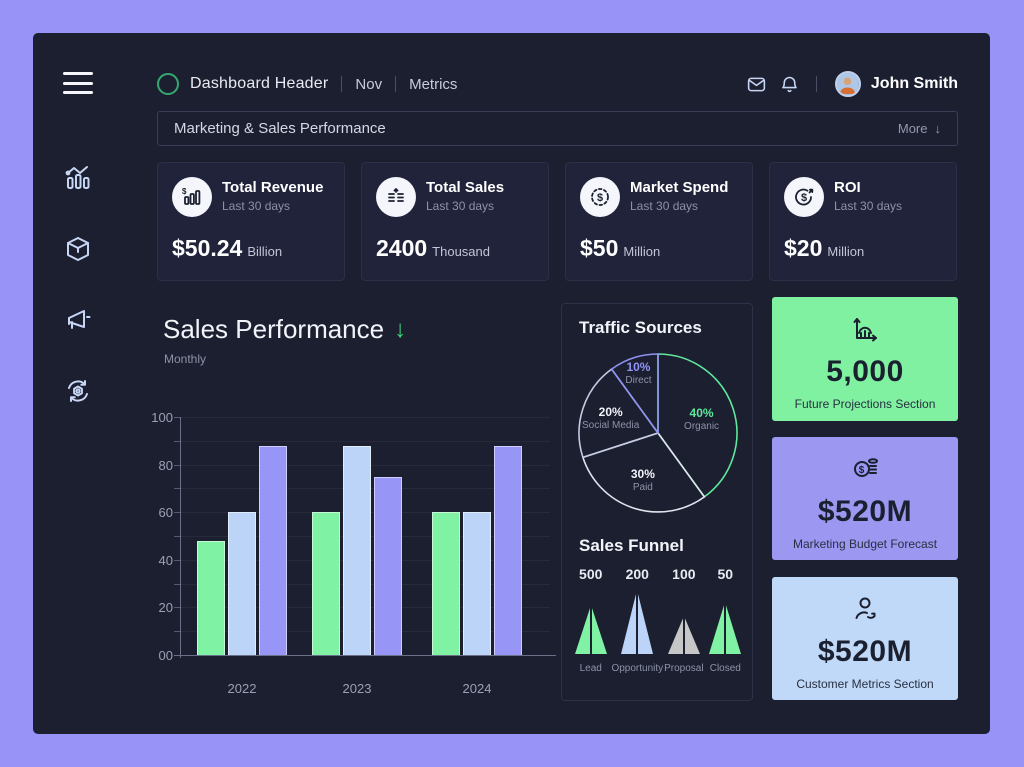 The height and width of the screenshot is (767, 1024). Describe the element at coordinates (388, 565) in the screenshot. I see `bar-2023-purple` at that location.